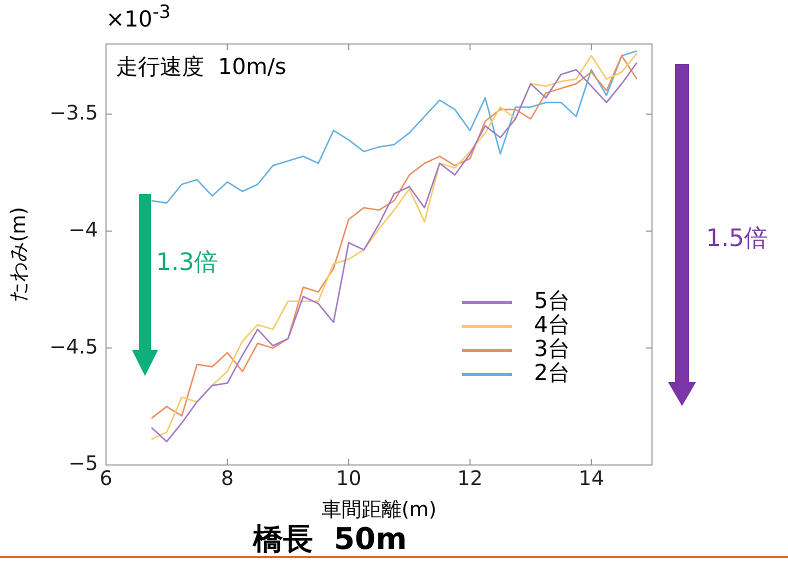 This screenshot has height=561, width=788. Describe the element at coordinates (552, 301) in the screenshot. I see `legend-label: 5台` at that location.